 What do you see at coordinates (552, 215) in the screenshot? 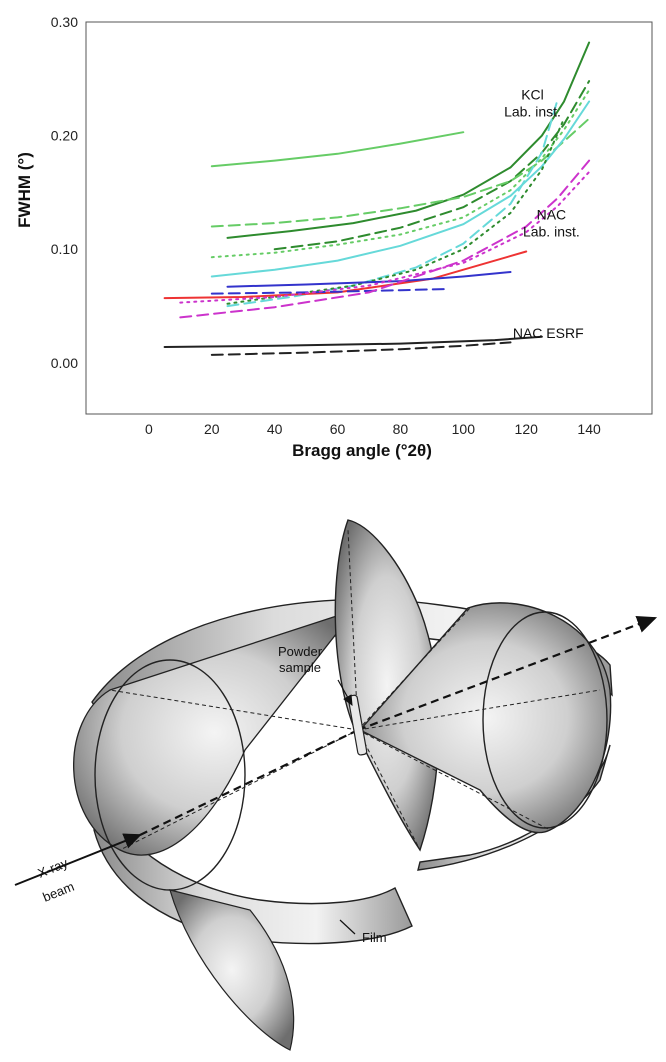
I see `annotation-2-line-1: NAC` at bounding box center [552, 215].